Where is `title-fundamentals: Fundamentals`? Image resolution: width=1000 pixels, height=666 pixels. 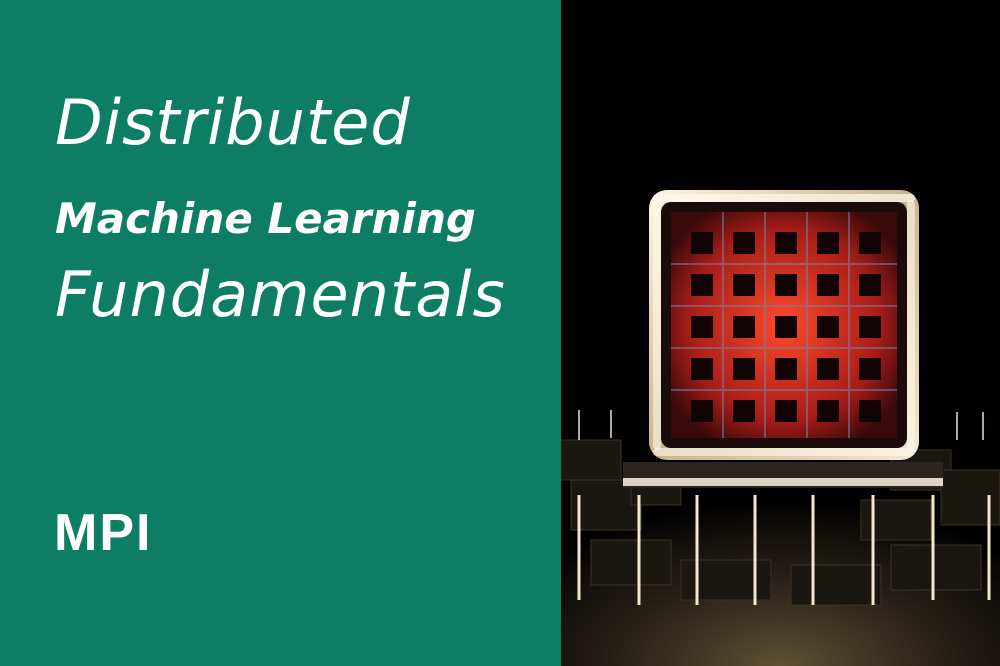 title-fundamentals: Fundamentals is located at coordinates (280, 294).